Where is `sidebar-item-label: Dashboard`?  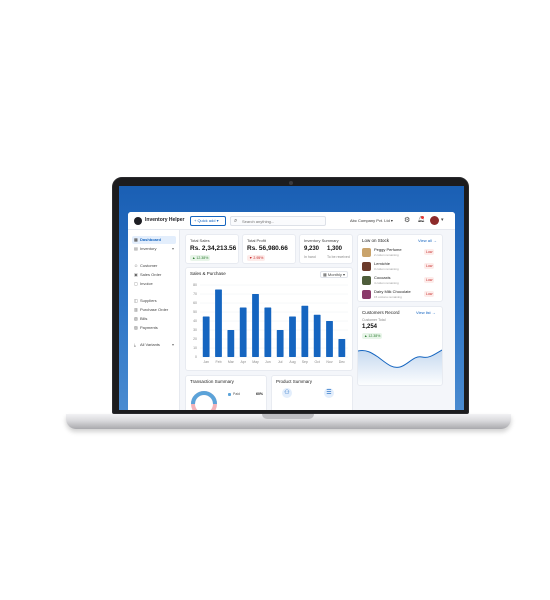
sidebar-item-label: Dashboard is located at coordinates (150, 239).